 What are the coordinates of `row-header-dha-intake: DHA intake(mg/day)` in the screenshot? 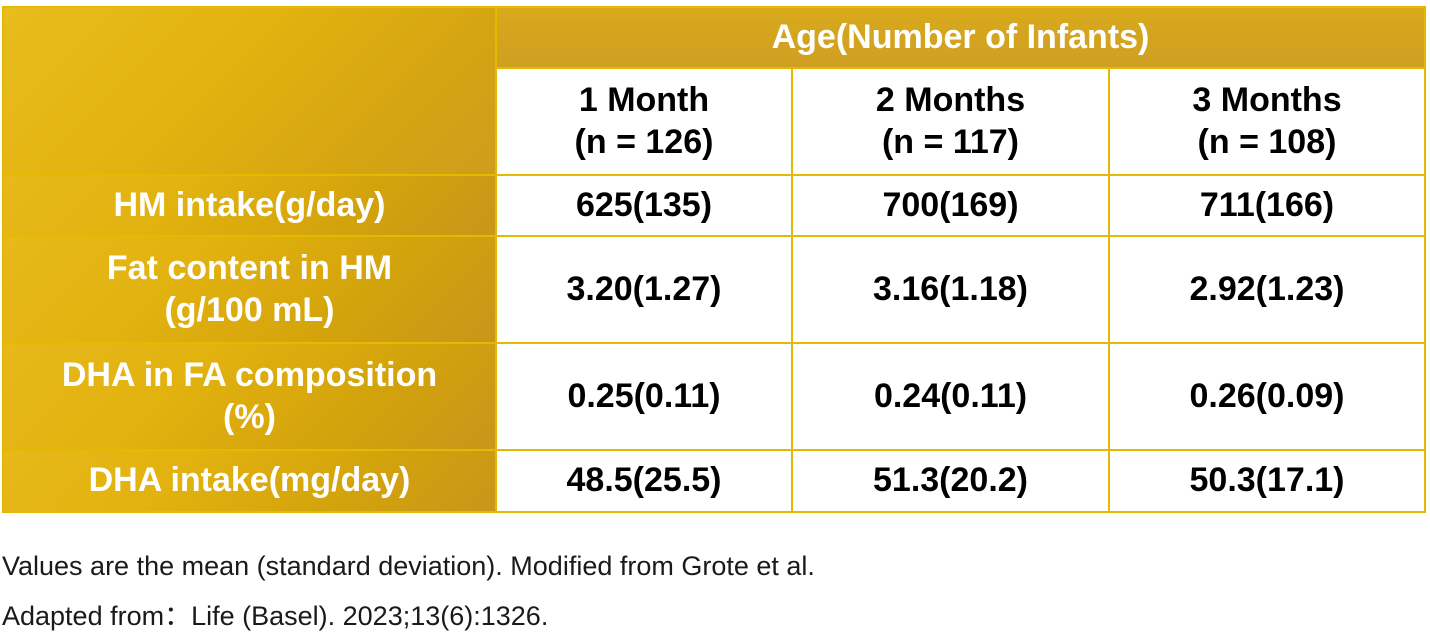 It's located at (249, 481).